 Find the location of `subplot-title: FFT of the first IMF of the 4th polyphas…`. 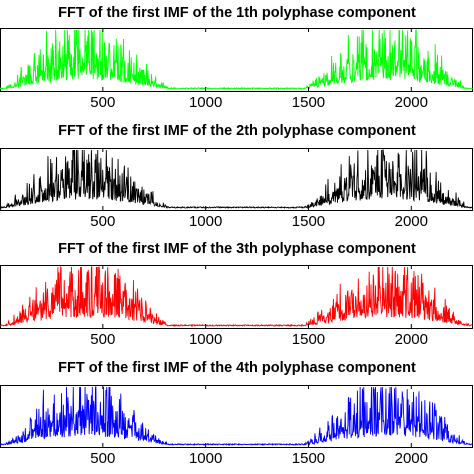

subplot-title: FFT of the first IMF of the 4th polyphas… is located at coordinates (237, 368).